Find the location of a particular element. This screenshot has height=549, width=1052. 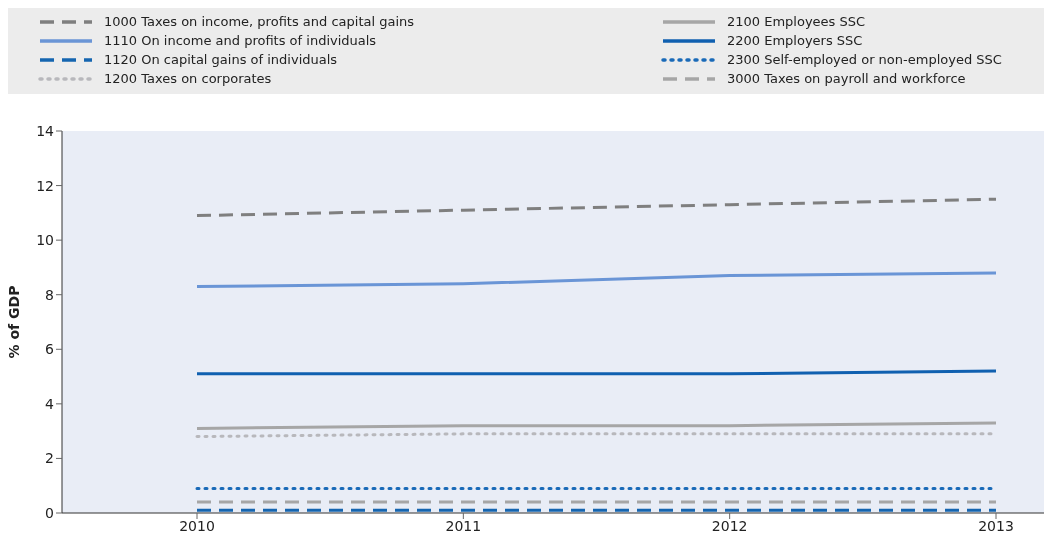

legend-label: 2300 Self-employed or non-employed SSC is located at coordinates (864, 59).